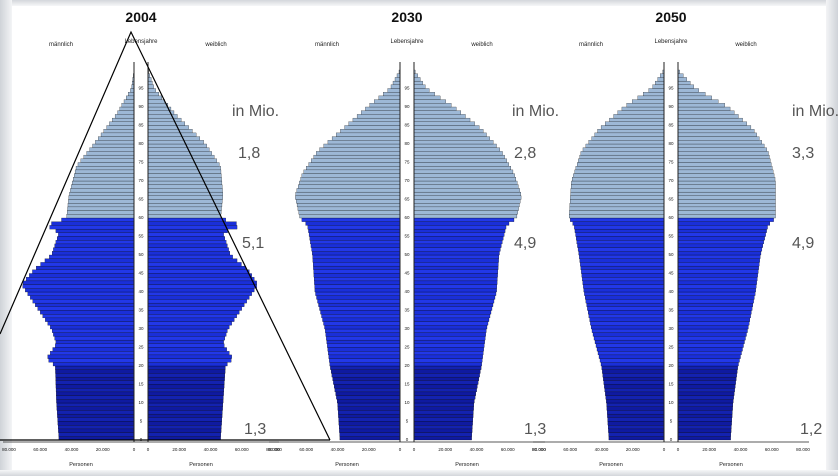  Describe the element at coordinates (803, 153) in the screenshot. I see `group-value-65plus: 3,3` at that location.